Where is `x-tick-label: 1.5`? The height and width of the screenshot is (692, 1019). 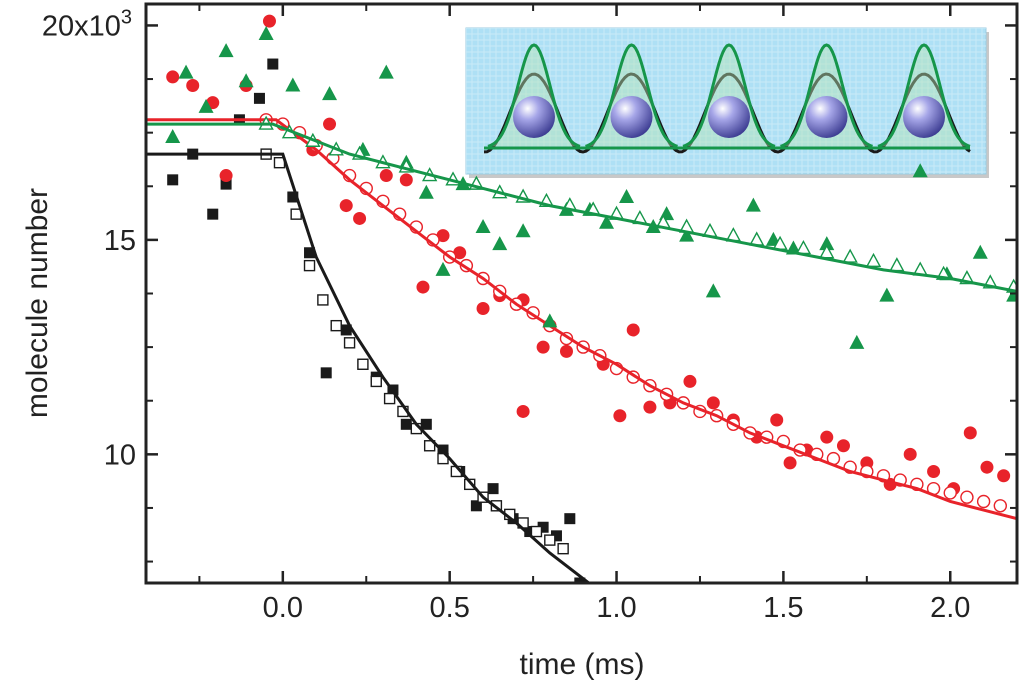 x-tick-label: 1.5 is located at coordinates (783, 608).